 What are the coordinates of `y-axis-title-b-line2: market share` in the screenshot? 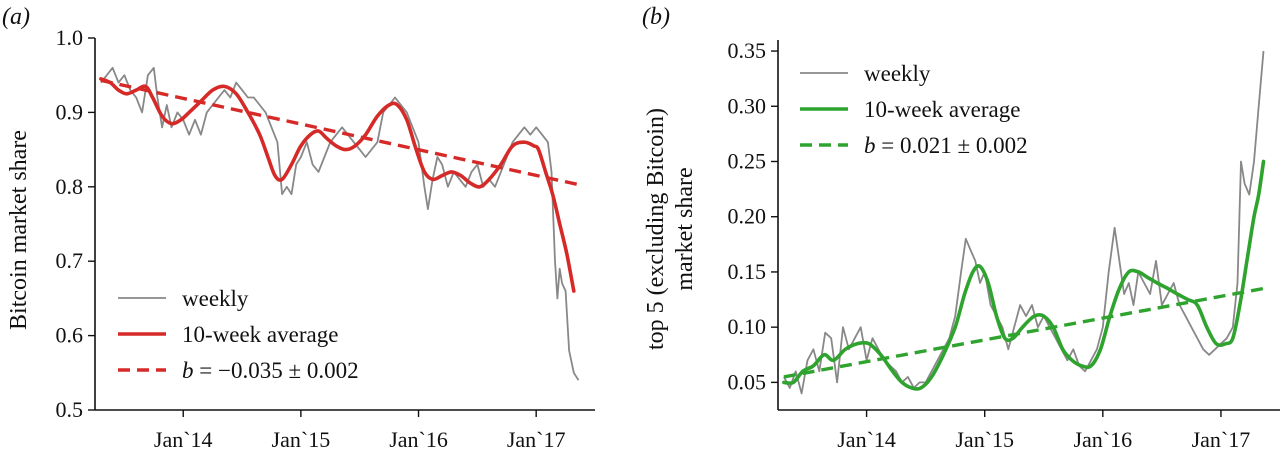 It's located at (685, 228).